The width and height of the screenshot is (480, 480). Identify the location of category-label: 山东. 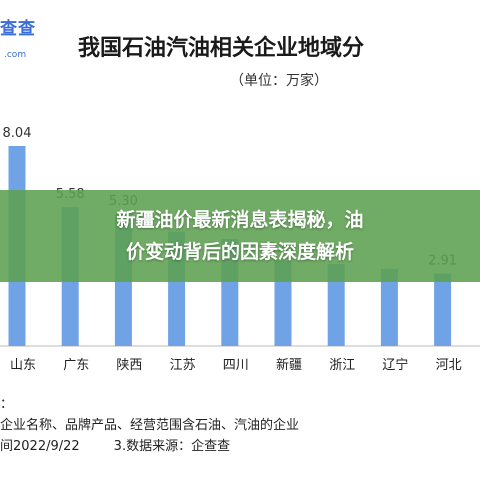
(23, 365).